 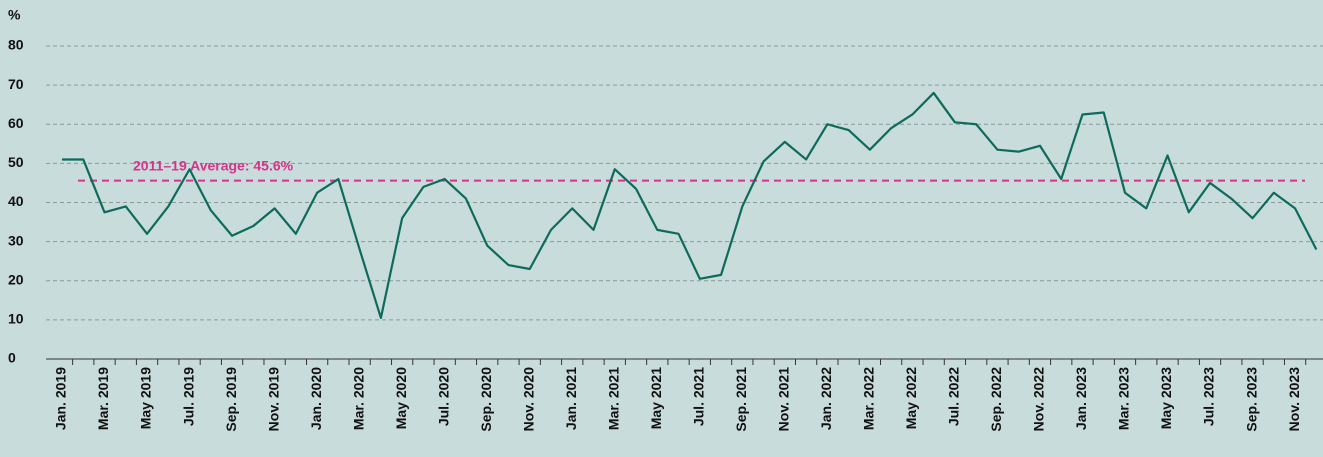 I want to click on x-tick-label: Mar. 2020, so click(x=358, y=398).